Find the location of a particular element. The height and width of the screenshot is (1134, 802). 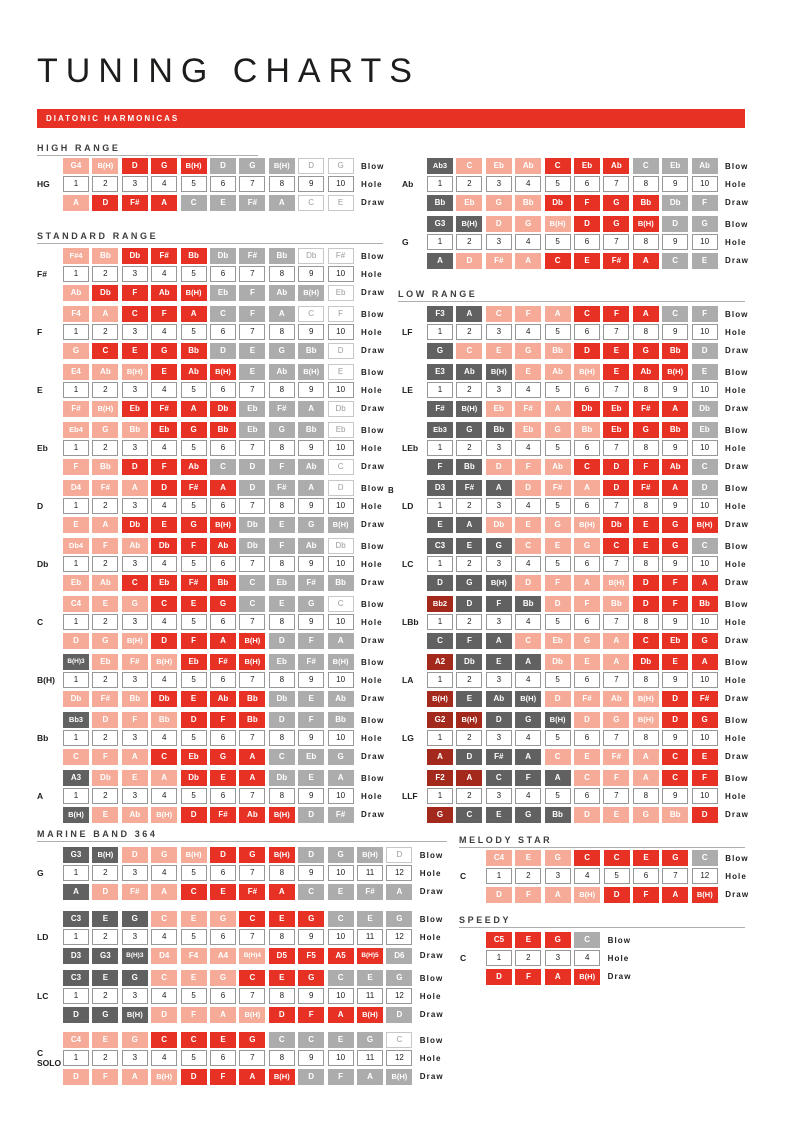

A-blow-cell-6: E is located at coordinates (223, 778).